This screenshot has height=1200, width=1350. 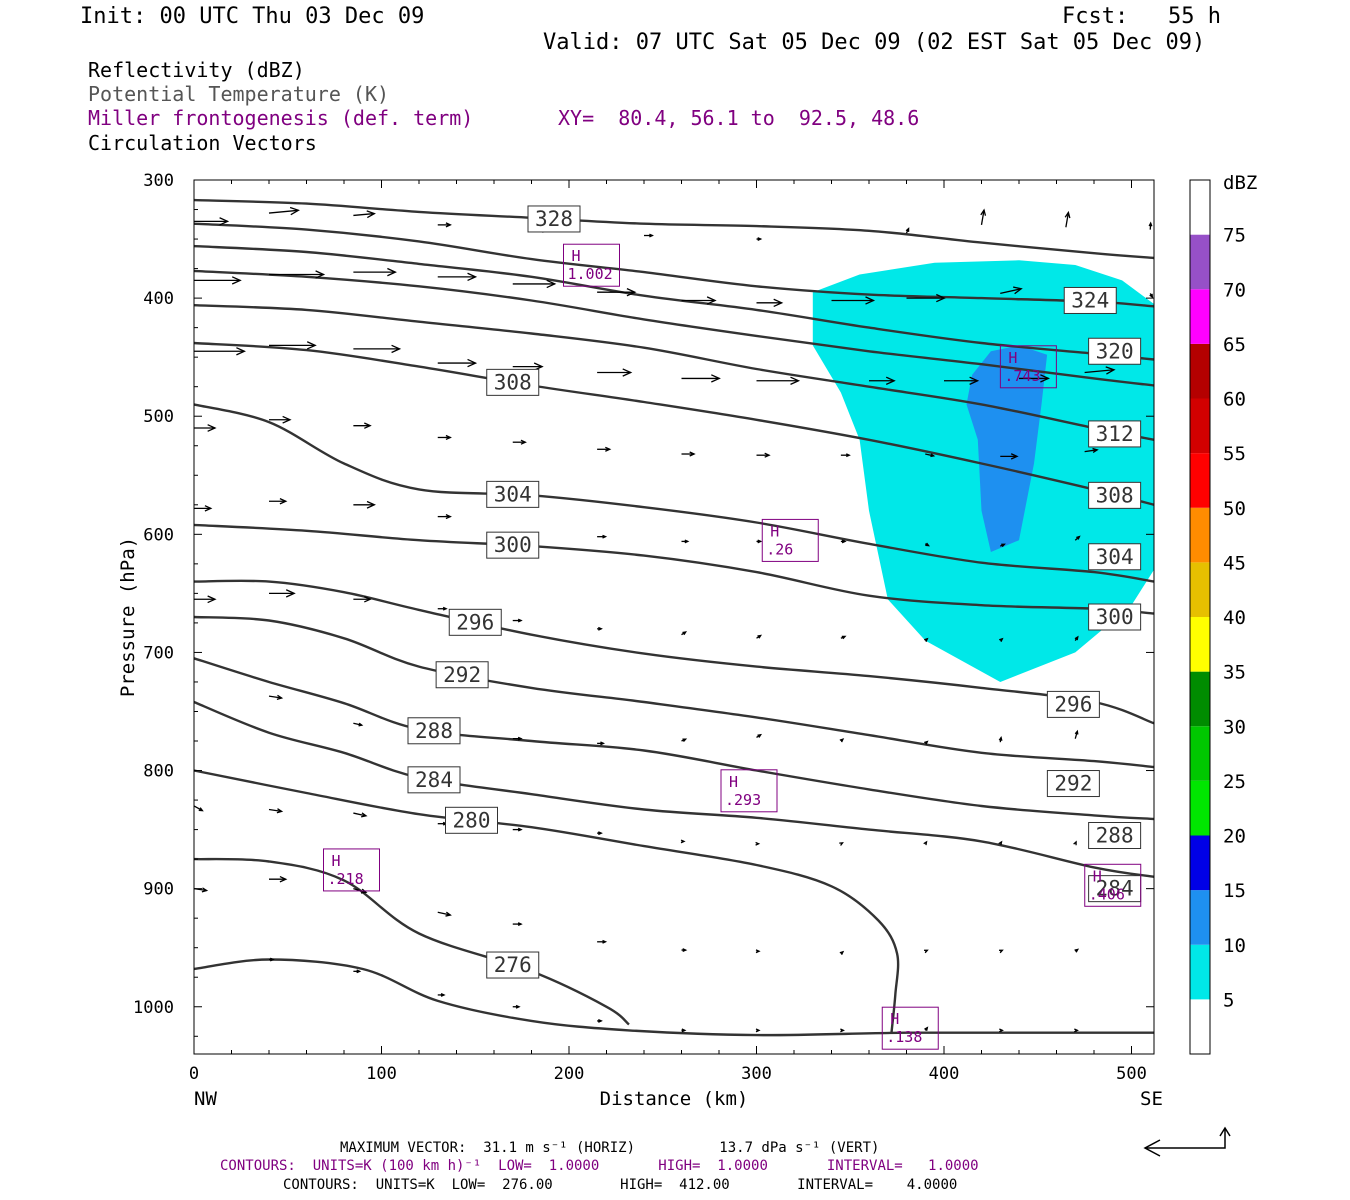 I want to click on theta-label-312: 312, so click(x=1115, y=434).